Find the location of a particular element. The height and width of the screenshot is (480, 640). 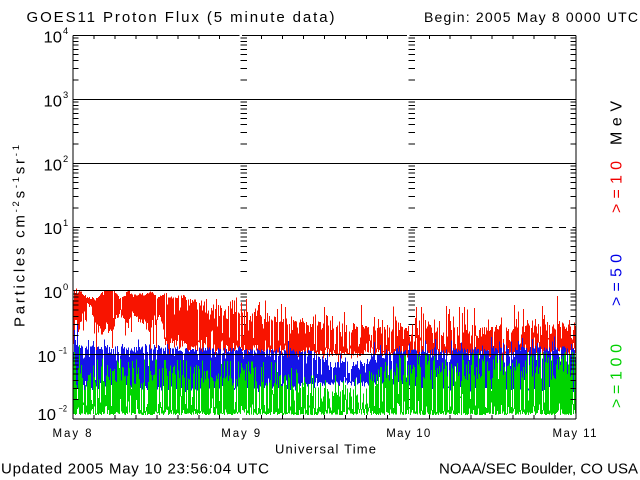

svg-text: >=100 is located at coordinates (617, 376).